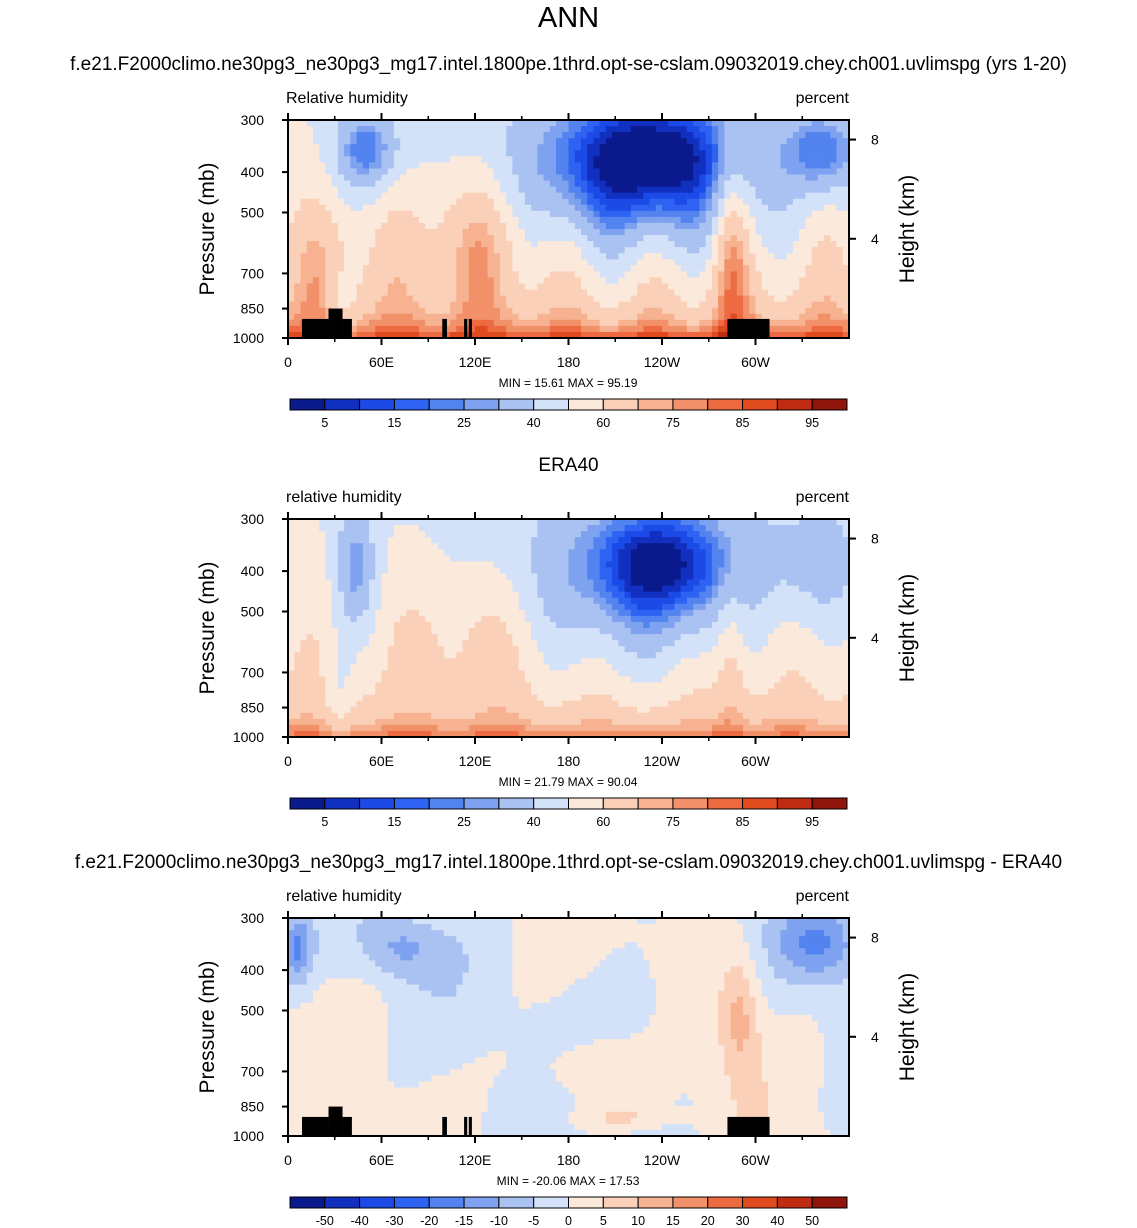 This screenshot has height=1228, width=1137. I want to click on variable-label: Relative humidity, so click(347, 98).